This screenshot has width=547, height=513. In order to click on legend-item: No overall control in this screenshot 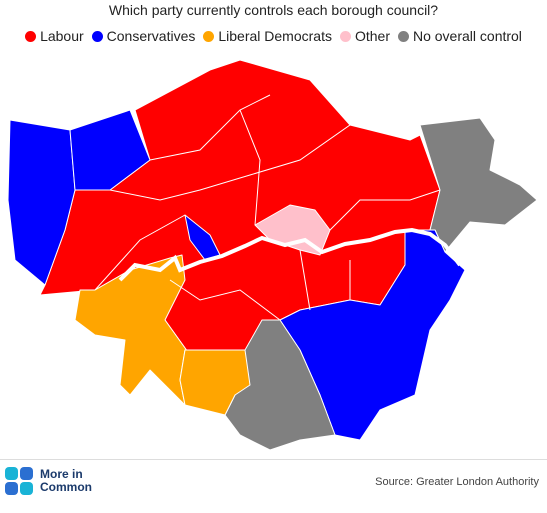, I will do `click(459, 36)`.